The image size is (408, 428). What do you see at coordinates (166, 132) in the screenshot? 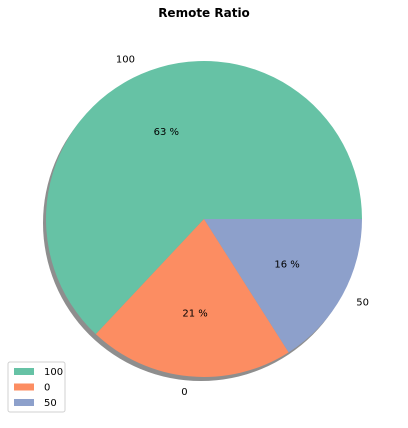
I see `pie-percent-label-100: 63 %` at bounding box center [166, 132].